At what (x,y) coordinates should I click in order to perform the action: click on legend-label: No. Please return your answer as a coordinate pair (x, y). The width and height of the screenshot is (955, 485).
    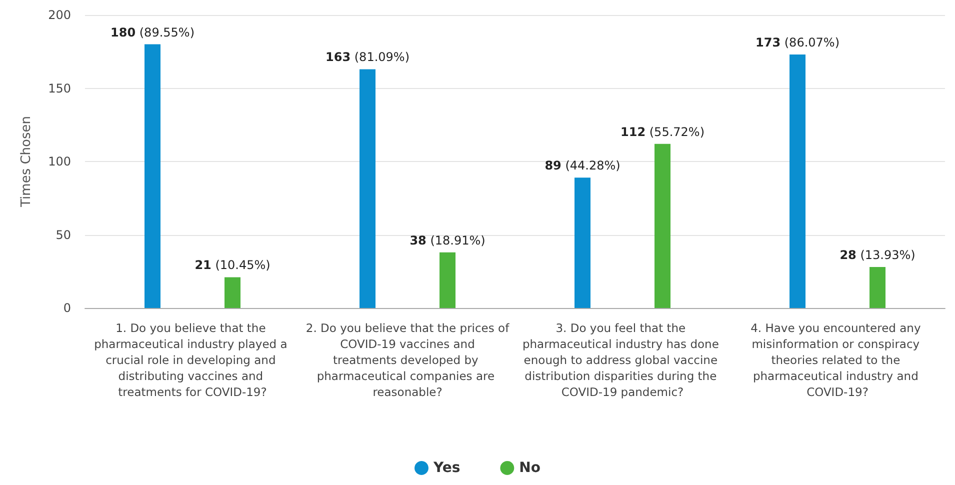
    Looking at the image, I should click on (530, 468).